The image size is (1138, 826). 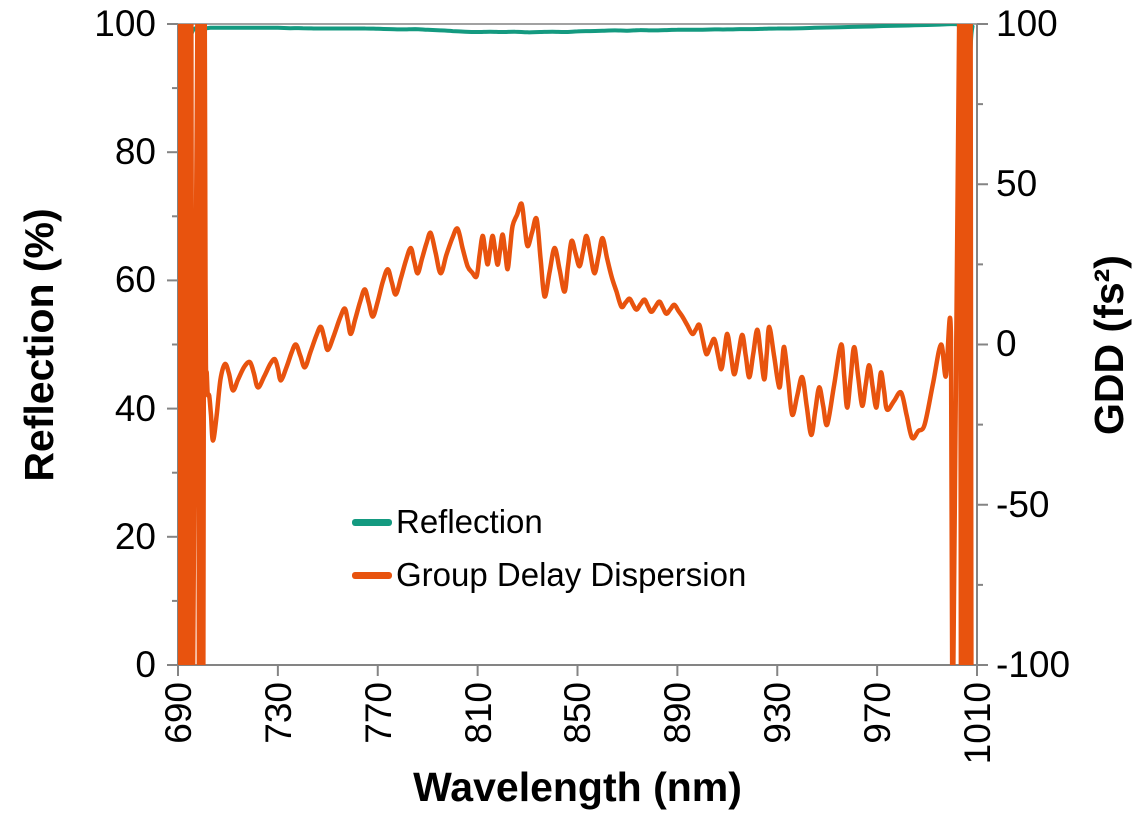 What do you see at coordinates (125, 23) in the screenshot?
I see `y-left-tick-label: 100` at bounding box center [125, 23].